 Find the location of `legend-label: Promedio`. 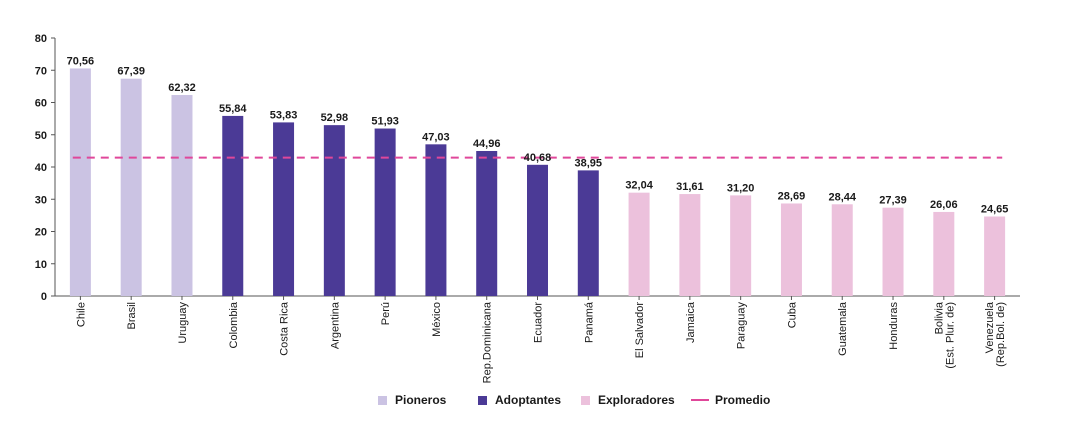

legend-label: Promedio is located at coordinates (742, 400).